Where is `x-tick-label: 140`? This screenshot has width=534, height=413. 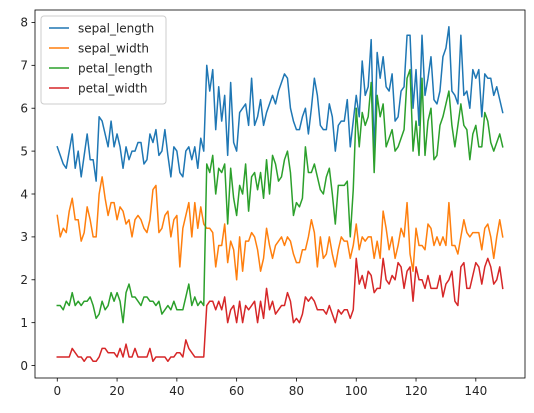
x-tick-label: 140 is located at coordinates (475, 391).